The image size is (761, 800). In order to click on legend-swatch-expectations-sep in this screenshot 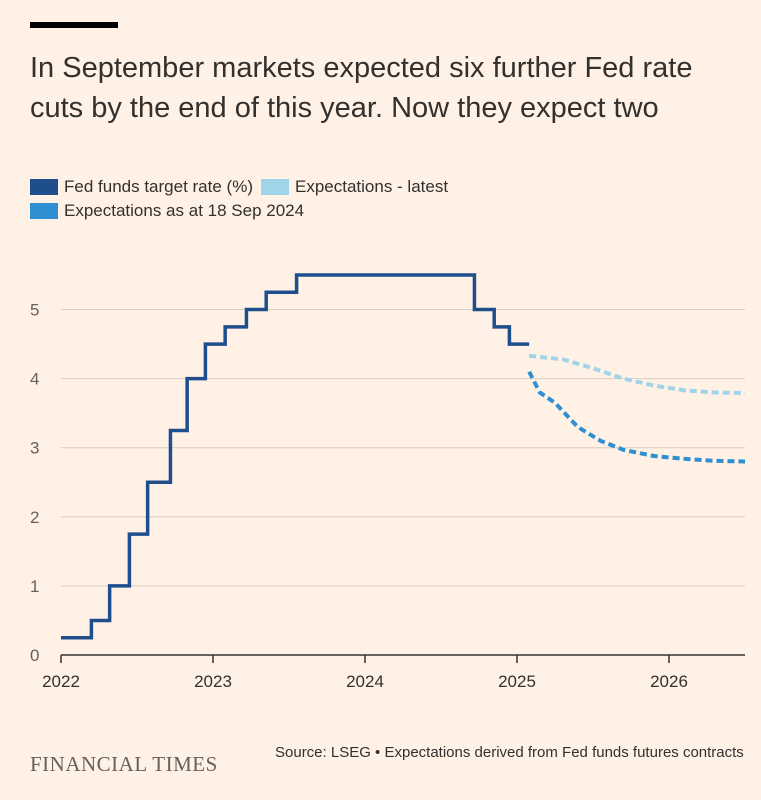, I will do `click(44, 211)`.